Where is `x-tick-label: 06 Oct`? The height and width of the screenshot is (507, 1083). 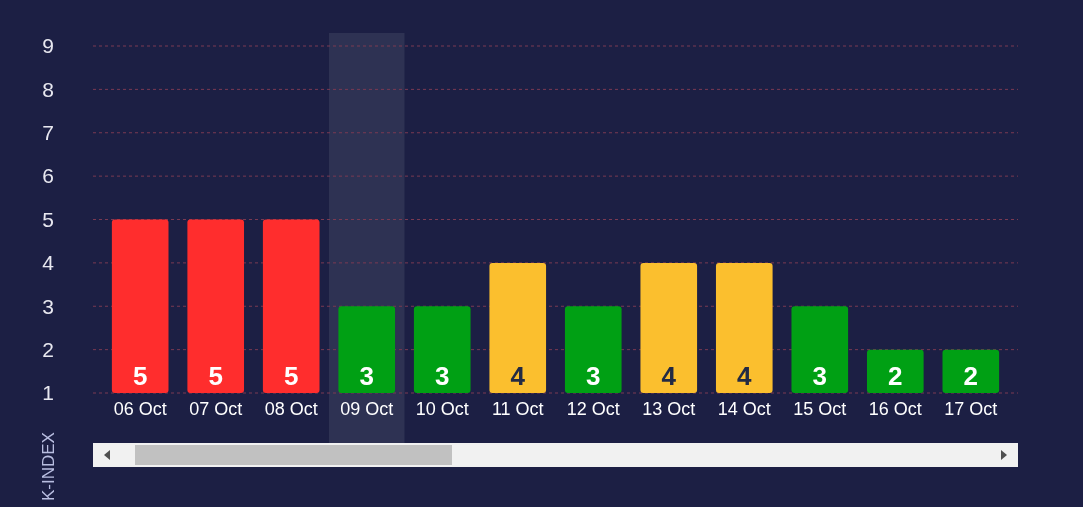 x-tick-label: 06 Oct is located at coordinates (140, 409).